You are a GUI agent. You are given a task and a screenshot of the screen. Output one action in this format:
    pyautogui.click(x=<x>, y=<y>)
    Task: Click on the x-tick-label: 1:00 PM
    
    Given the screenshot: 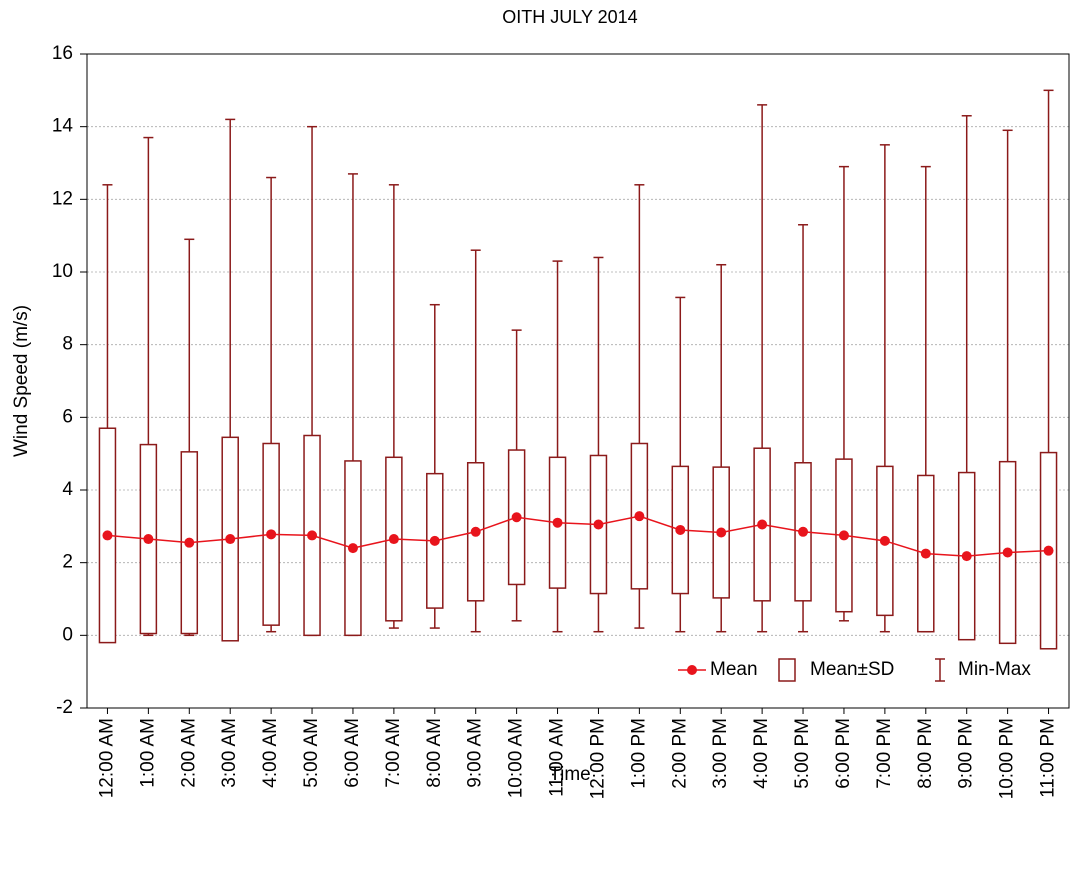 What is the action you would take?
    pyautogui.click(x=638, y=753)
    